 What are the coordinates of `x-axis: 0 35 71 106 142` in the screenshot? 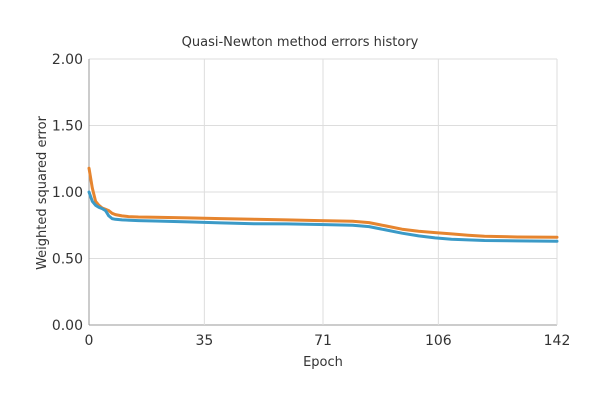 It's located at (328, 341).